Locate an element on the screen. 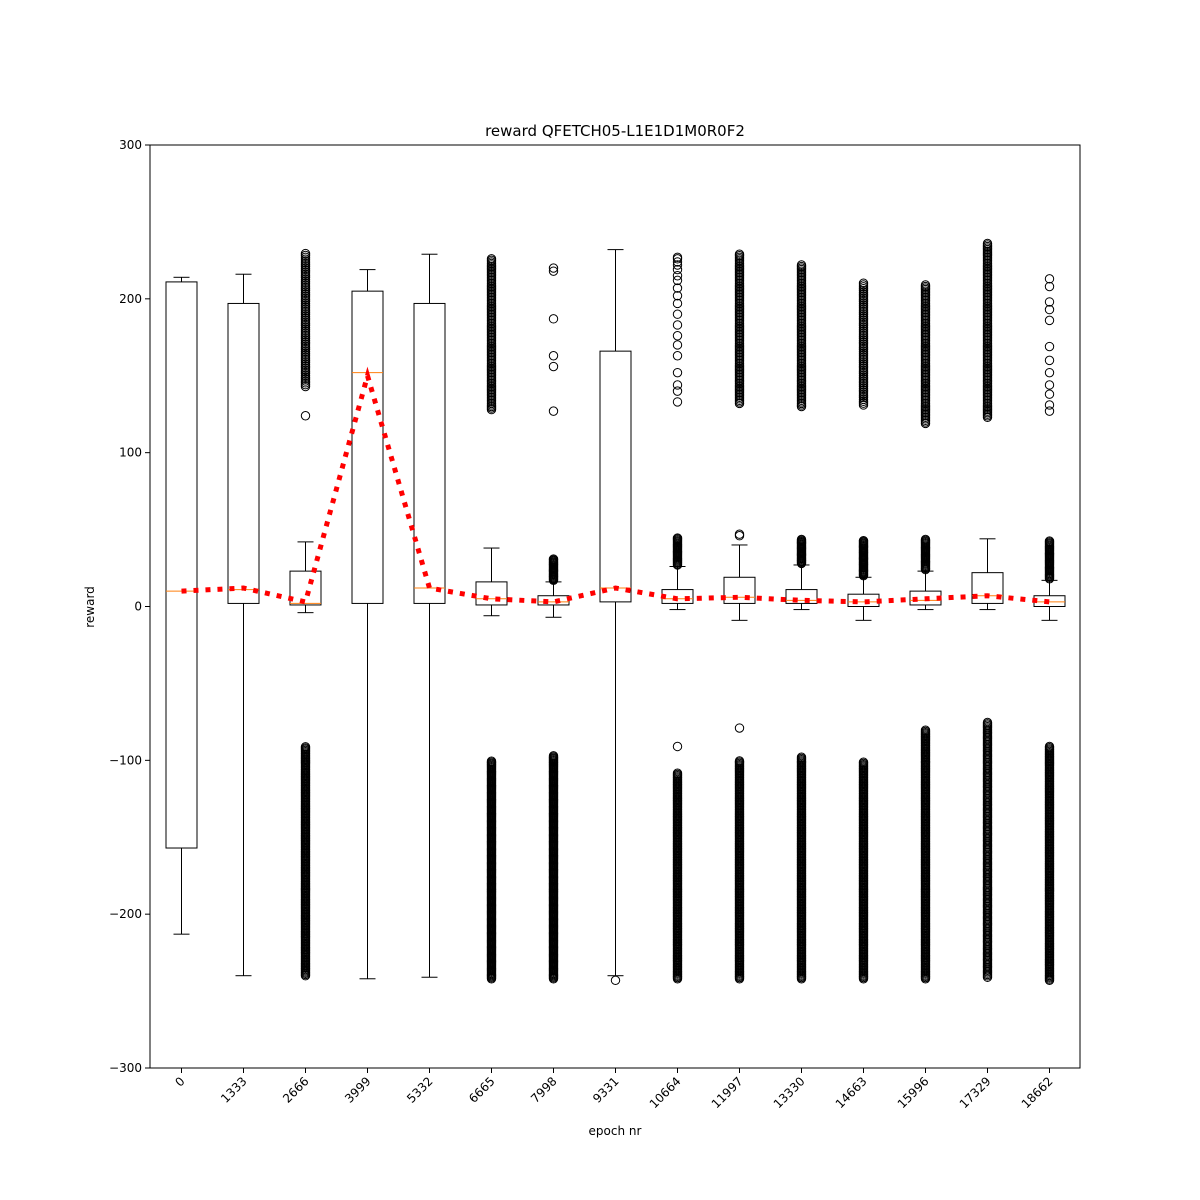  y-tick-label: 0 is located at coordinates (138, 607).